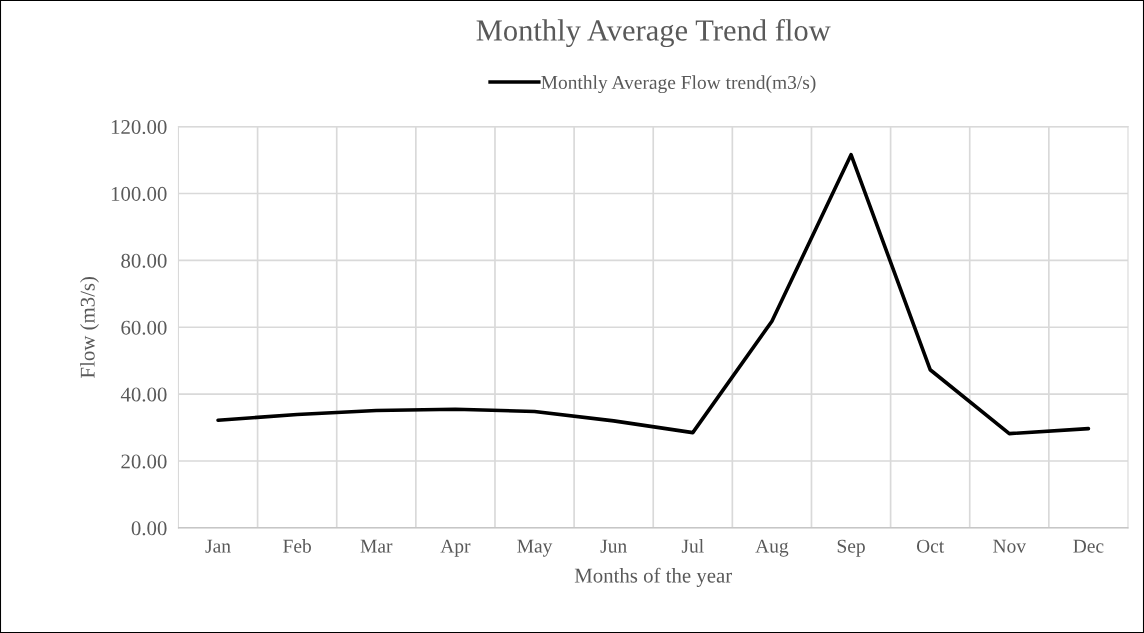 The height and width of the screenshot is (633, 1144). What do you see at coordinates (930, 546) in the screenshot?
I see `x-tick-label: Oct` at bounding box center [930, 546].